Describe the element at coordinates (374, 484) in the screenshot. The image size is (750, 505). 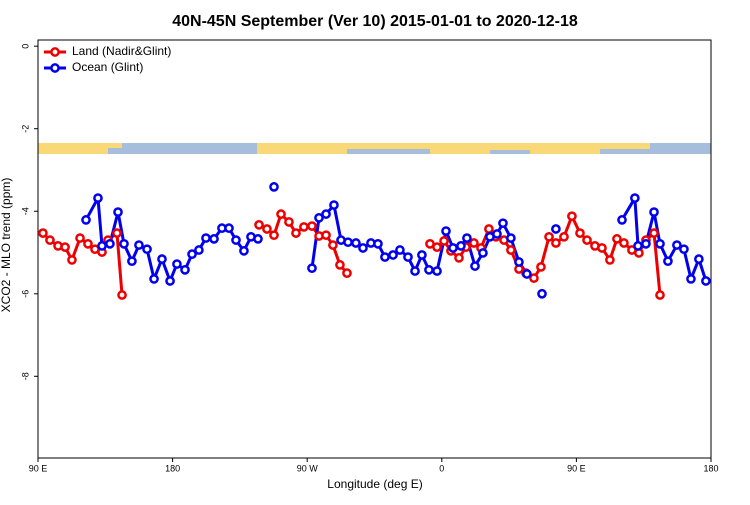
I see `x-axis-label: Longitude (deg E)` at that location.